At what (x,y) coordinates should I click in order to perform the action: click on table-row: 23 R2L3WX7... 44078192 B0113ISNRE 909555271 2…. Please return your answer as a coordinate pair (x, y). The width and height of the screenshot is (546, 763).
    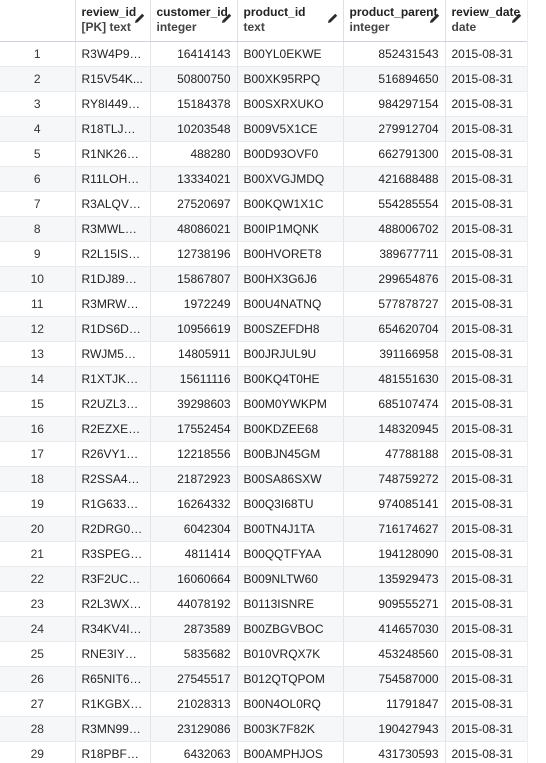
    Looking at the image, I should click on (264, 604).